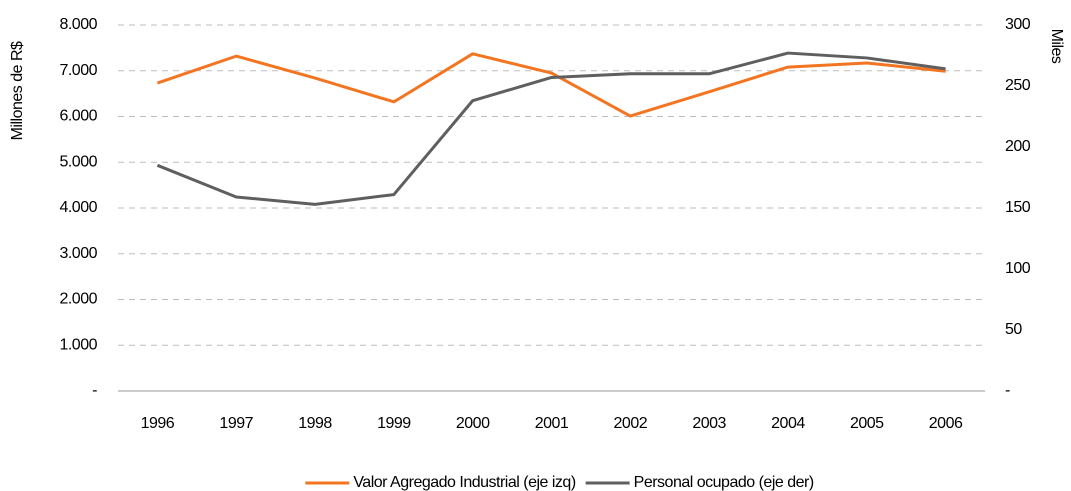 The height and width of the screenshot is (491, 1071). I want to click on y-tick-label: 6.000, so click(78, 116).